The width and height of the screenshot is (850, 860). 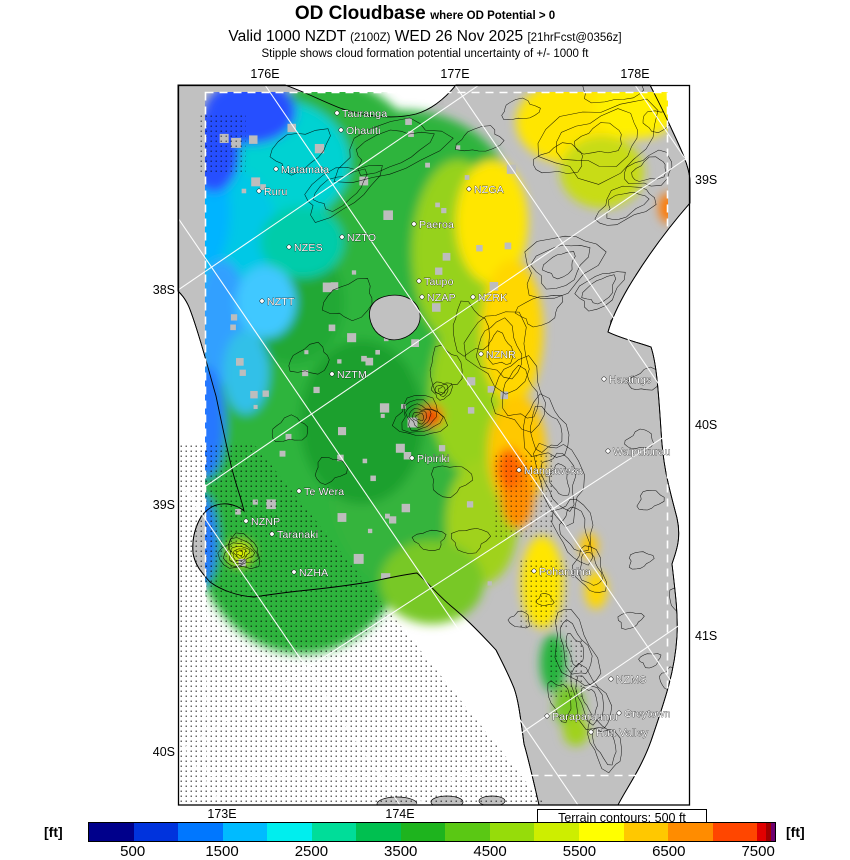 What do you see at coordinates (359, 131) in the screenshot?
I see `station-marker: Ohauiti` at bounding box center [359, 131].